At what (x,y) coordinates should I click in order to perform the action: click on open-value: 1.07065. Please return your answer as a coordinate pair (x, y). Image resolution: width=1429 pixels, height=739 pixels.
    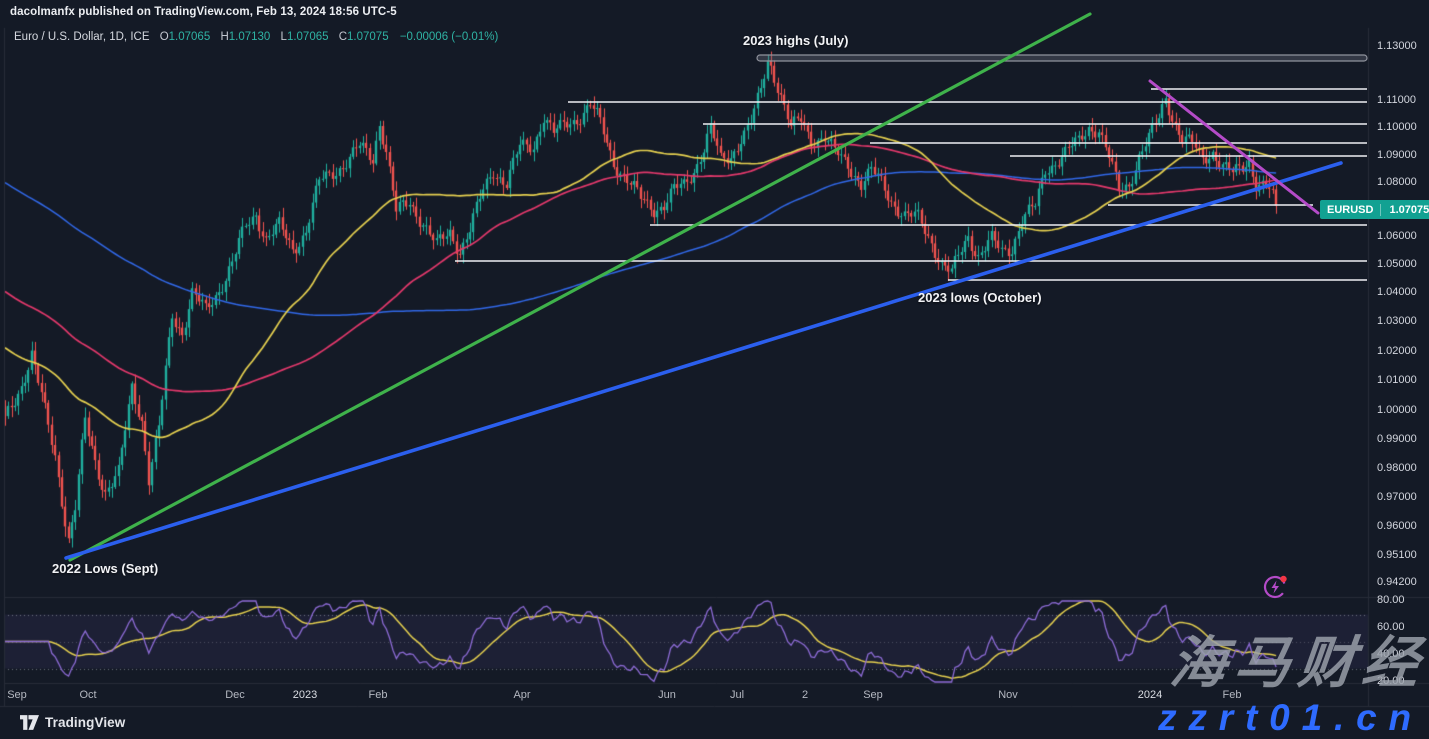
    Looking at the image, I should click on (189, 37).